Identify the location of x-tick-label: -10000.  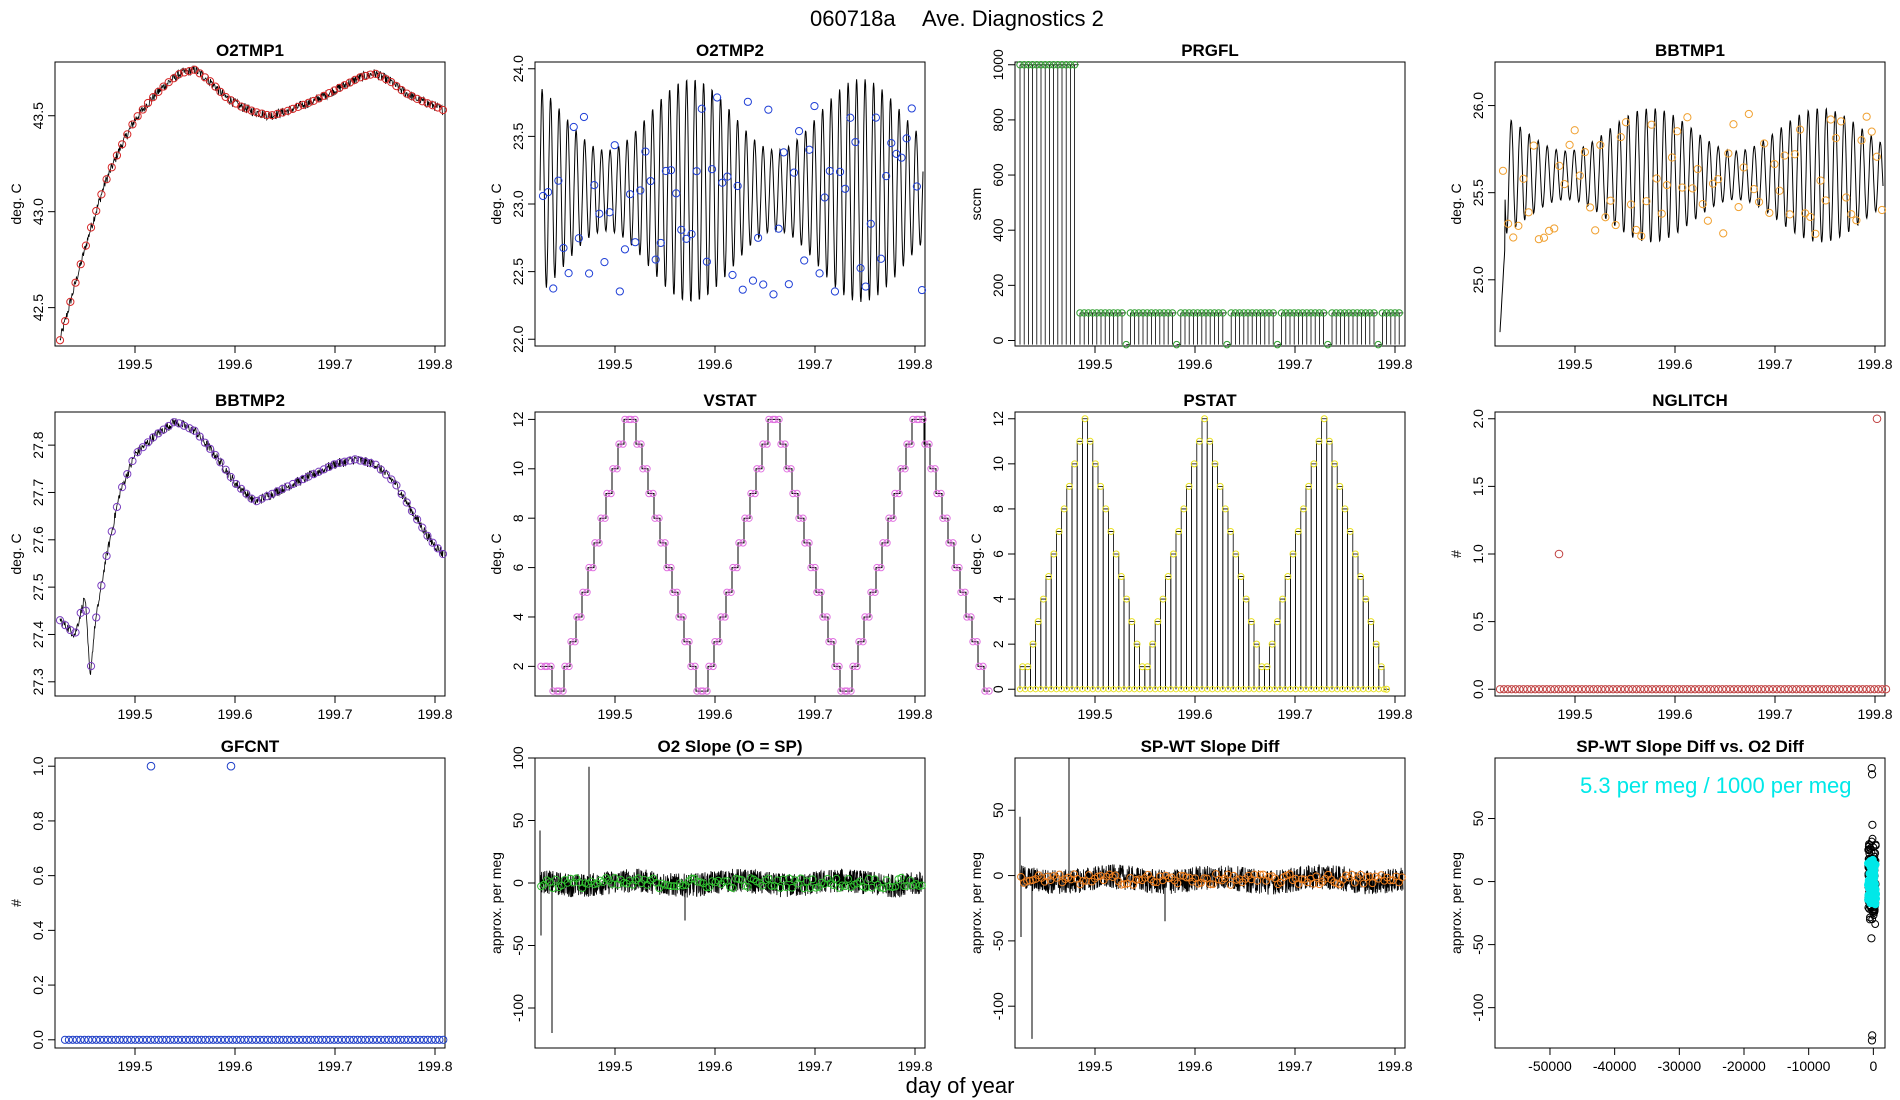
(1809, 1066).